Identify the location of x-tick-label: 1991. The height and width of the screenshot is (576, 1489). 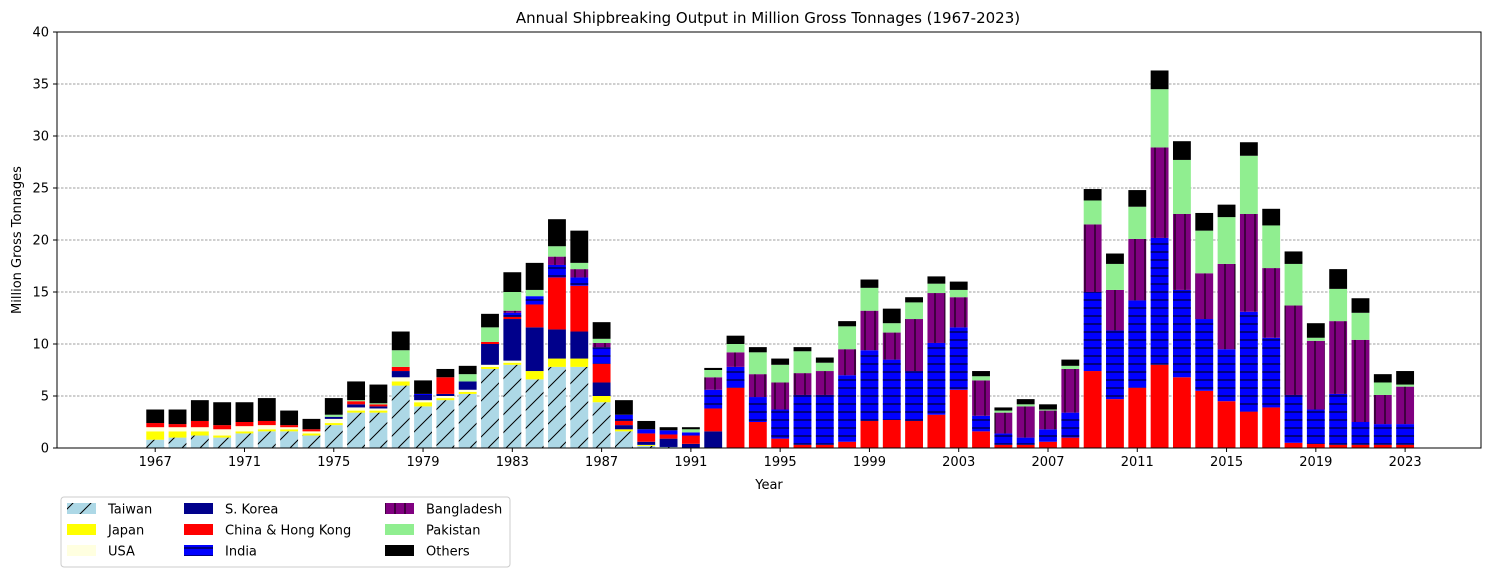
(690, 462).